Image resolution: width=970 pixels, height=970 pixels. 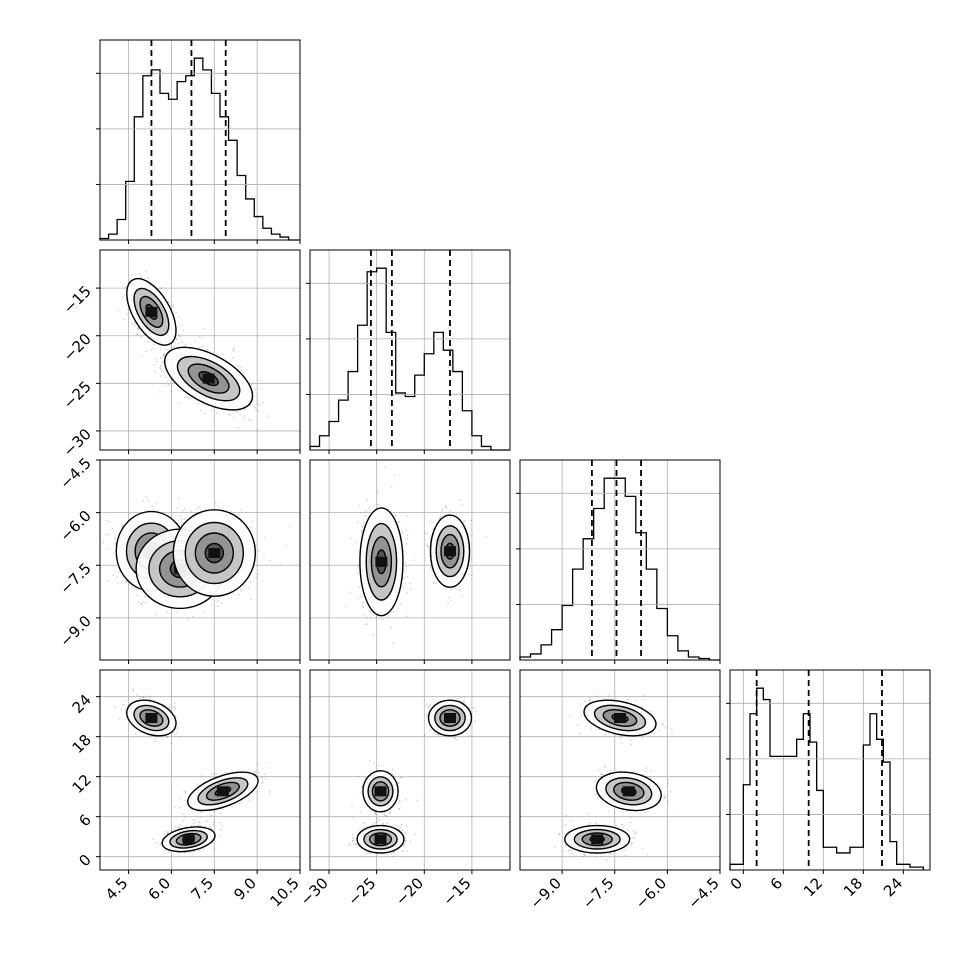 What do you see at coordinates (828, 784) in the screenshot?
I see `hist-panel-3: 0 6 12 18 24` at bounding box center [828, 784].